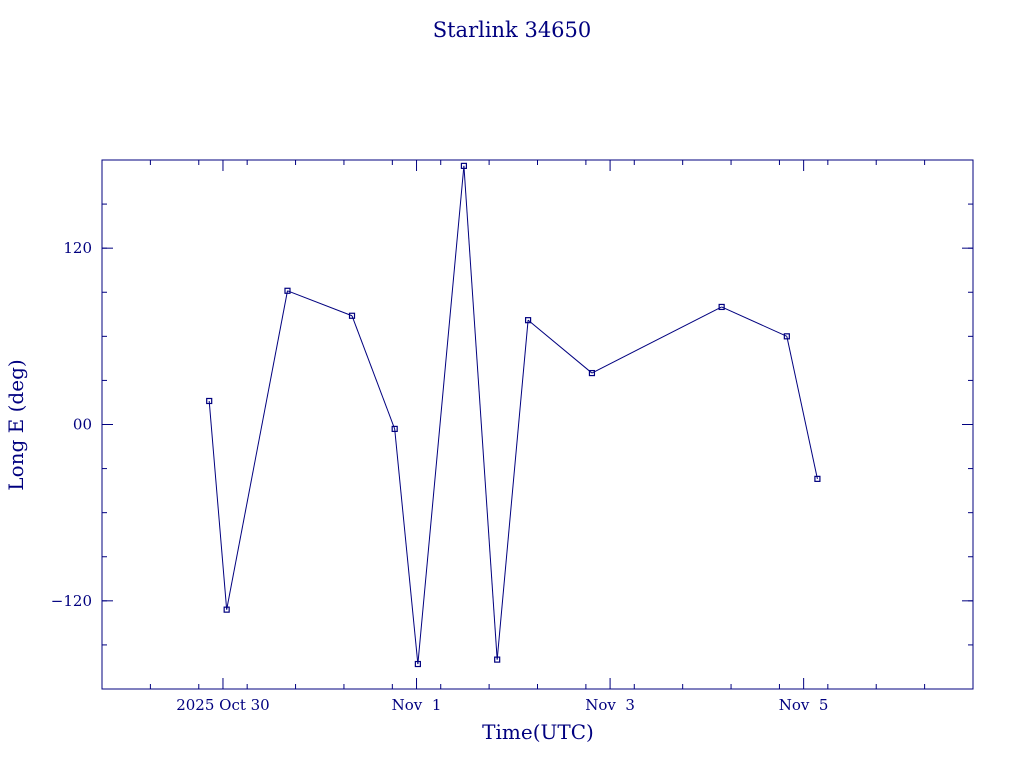 The image size is (1024, 768). What do you see at coordinates (71, 601) in the screenshot?
I see `y-tick-label: −120` at bounding box center [71, 601].